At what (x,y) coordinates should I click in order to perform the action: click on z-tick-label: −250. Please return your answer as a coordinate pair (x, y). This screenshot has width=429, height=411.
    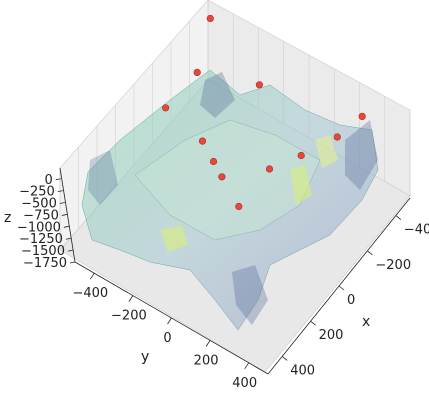
    Looking at the image, I should click on (37, 192).